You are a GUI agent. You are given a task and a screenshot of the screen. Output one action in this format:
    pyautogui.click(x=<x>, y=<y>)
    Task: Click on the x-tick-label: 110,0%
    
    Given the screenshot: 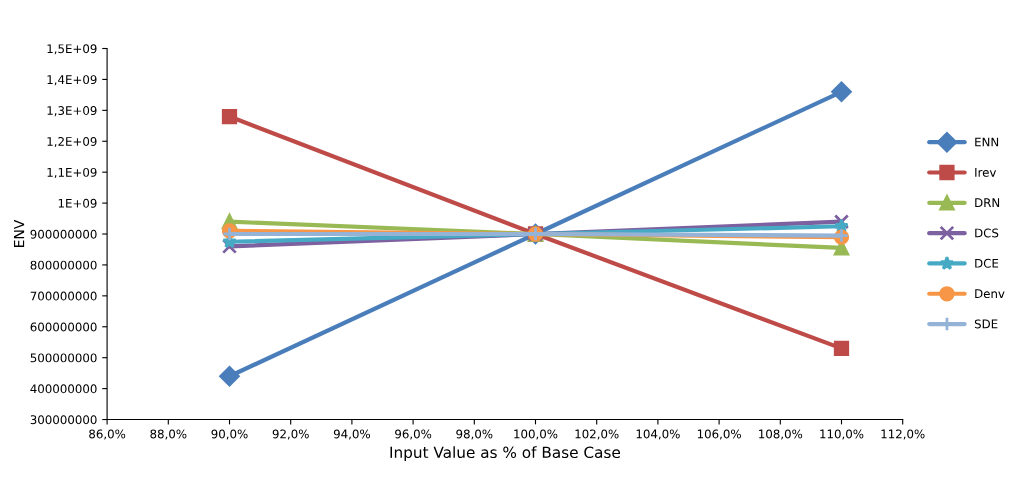 What is the action you would take?
    pyautogui.click(x=842, y=434)
    